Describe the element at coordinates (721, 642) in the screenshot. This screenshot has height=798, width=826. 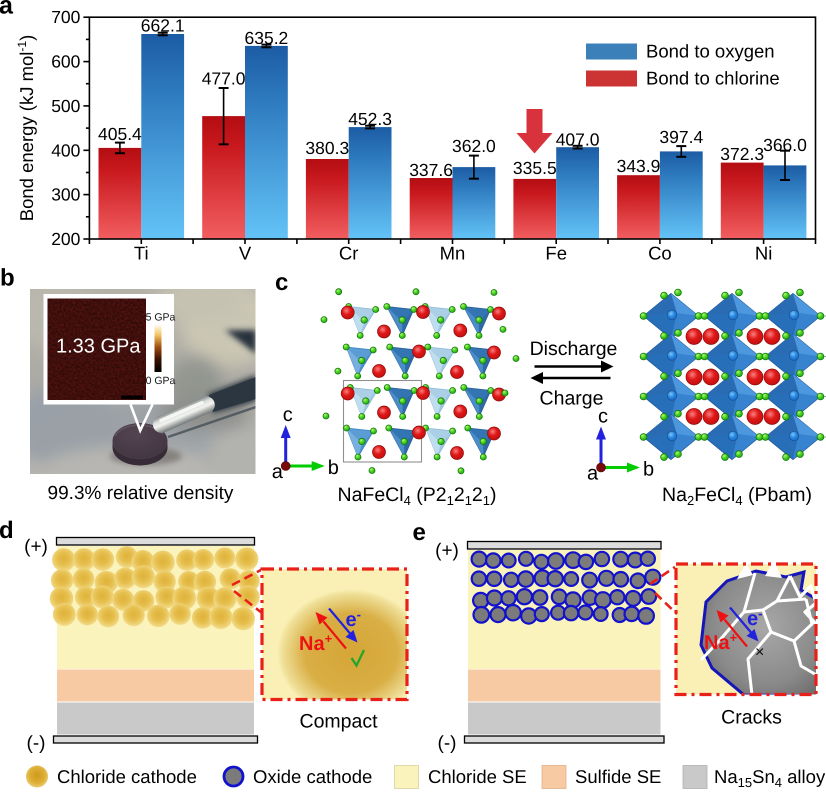
I see `svg-text: Na+` at that location.